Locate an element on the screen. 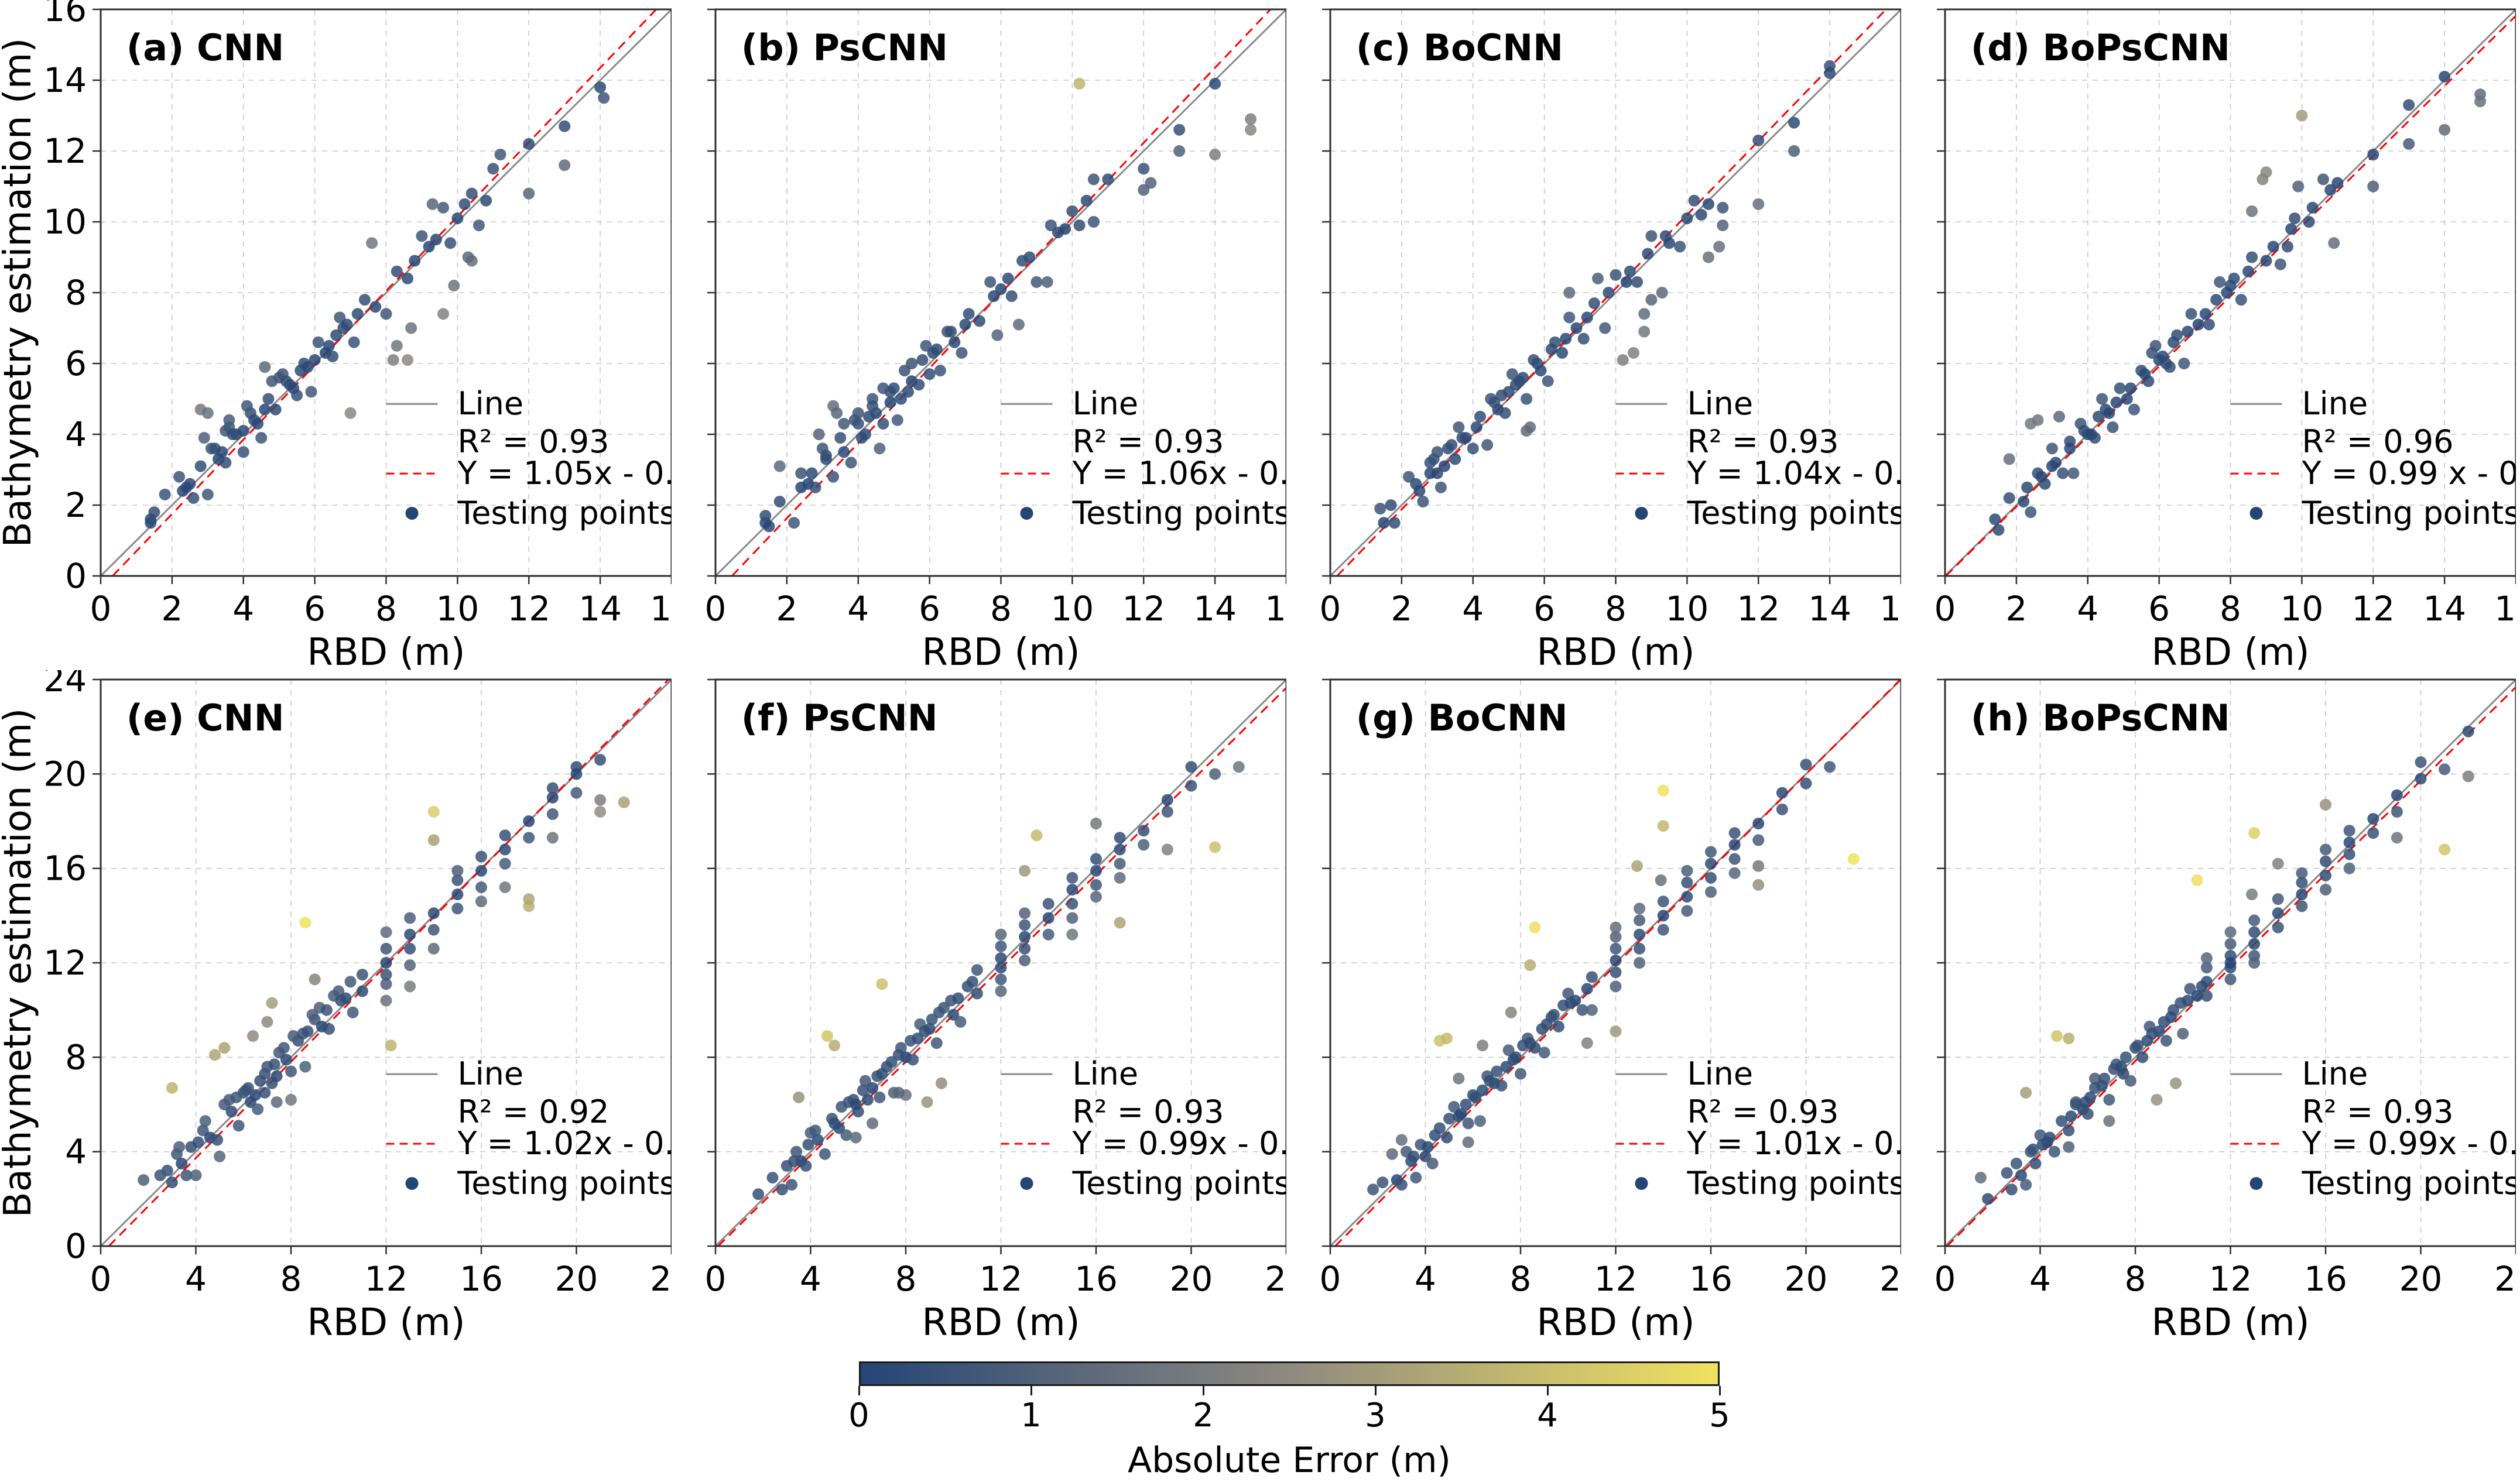  legend-points-label: Testing points is located at coordinates (2409, 1183).